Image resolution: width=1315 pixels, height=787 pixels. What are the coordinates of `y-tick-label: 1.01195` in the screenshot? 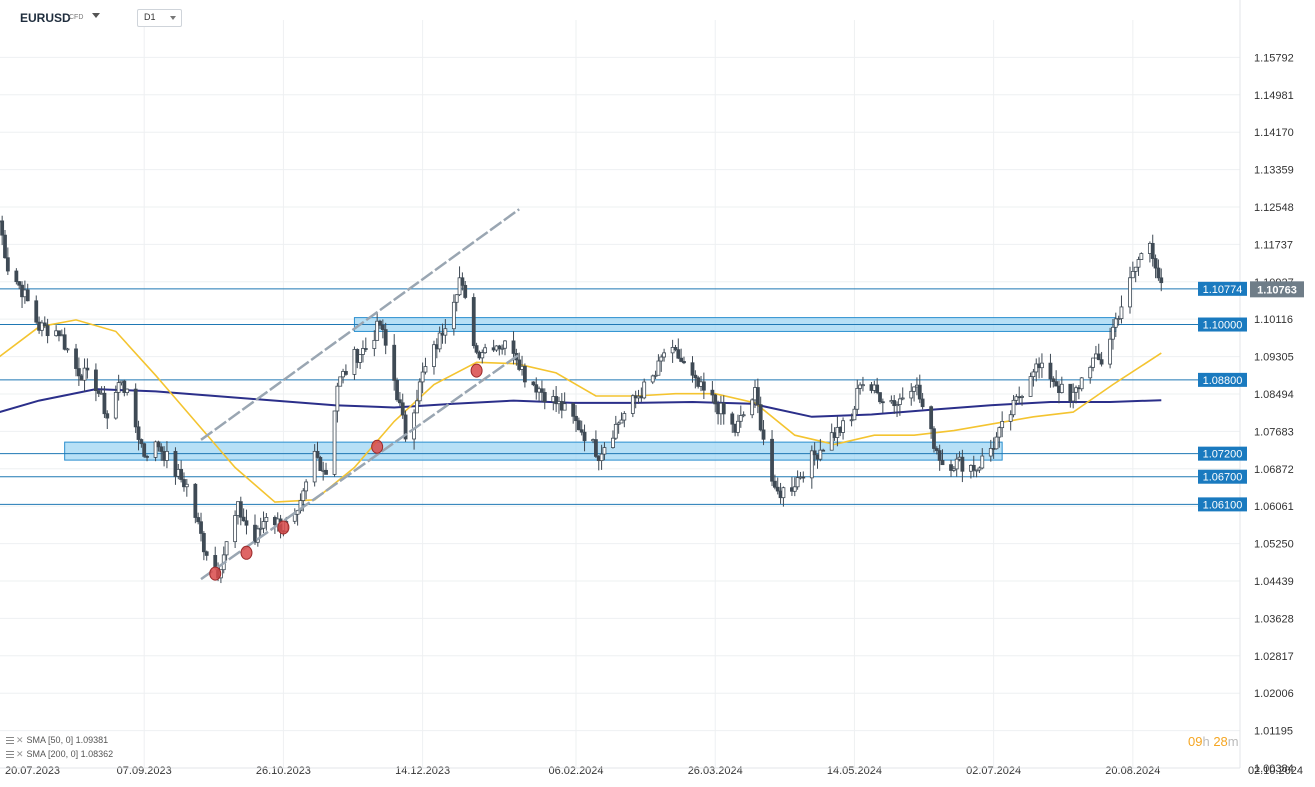 It's located at (1273, 732).